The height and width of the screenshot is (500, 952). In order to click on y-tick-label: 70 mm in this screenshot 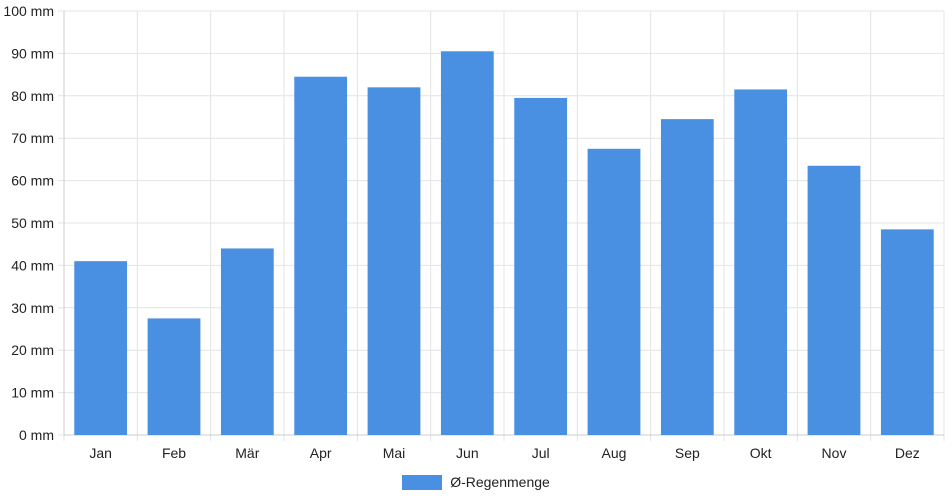, I will do `click(32, 138)`.